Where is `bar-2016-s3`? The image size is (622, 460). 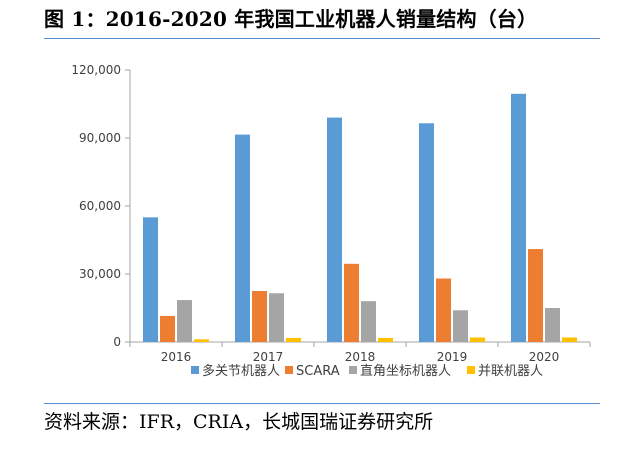 bar-2016-s3 is located at coordinates (184, 321).